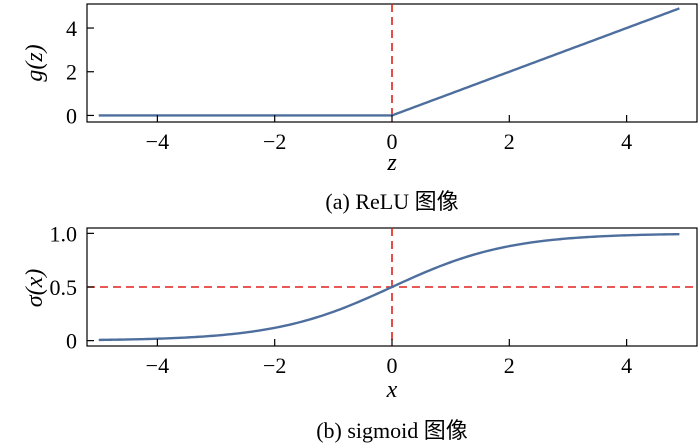  What do you see at coordinates (392, 430) in the screenshot?
I see `sigmoid-caption: (b) sigmoid 图像` at bounding box center [392, 430].